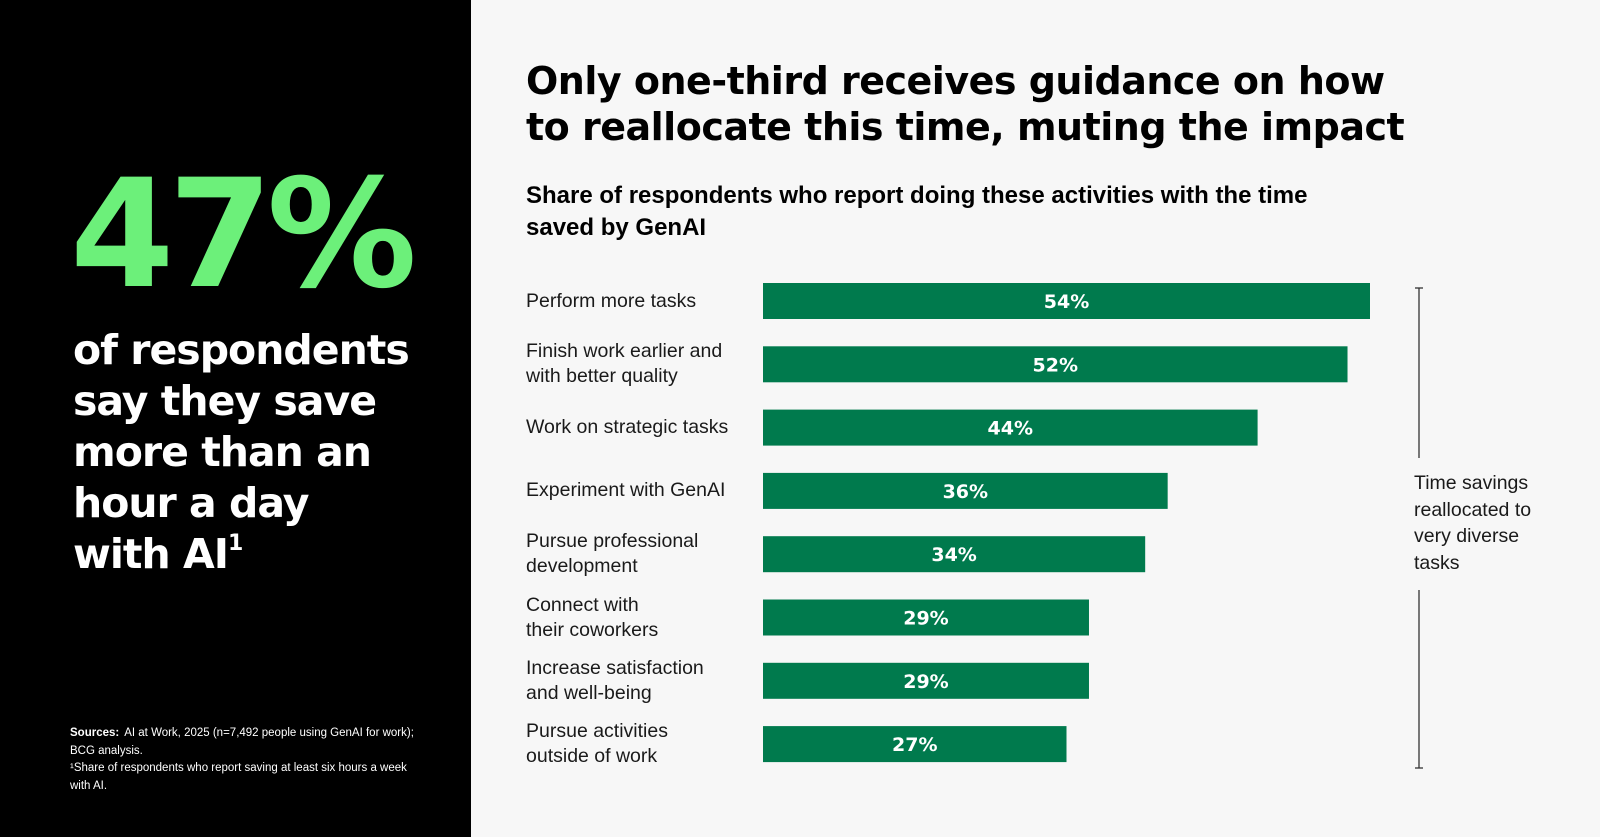 This screenshot has width=1600, height=837. I want to click on bar-value-label: 52%, so click(1055, 365).